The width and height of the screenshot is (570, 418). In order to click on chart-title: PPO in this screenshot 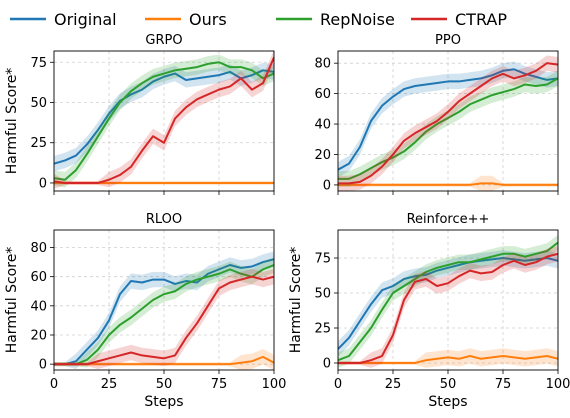, I will do `click(448, 40)`.